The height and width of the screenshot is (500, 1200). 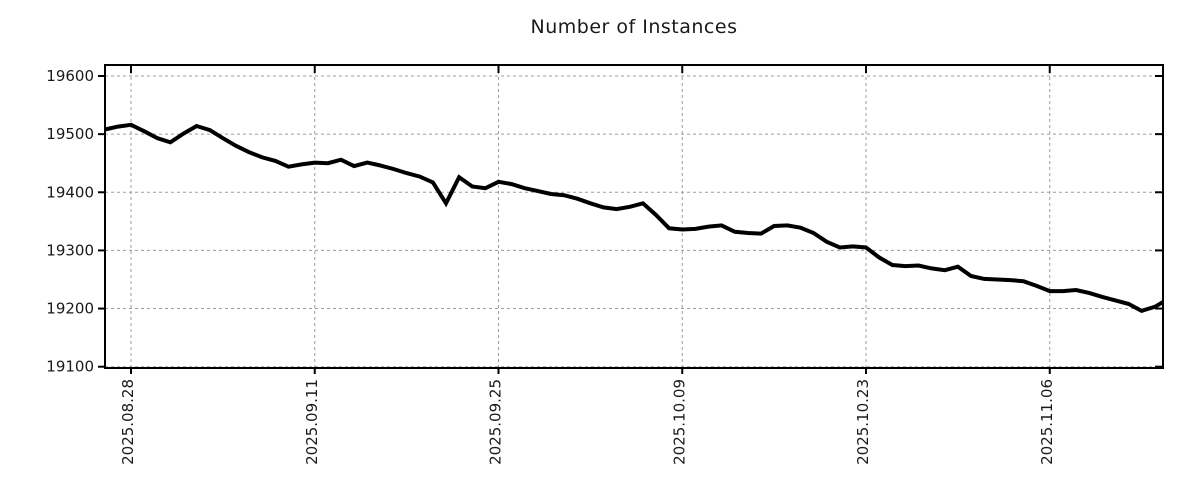 What do you see at coordinates (70, 367) in the screenshot?
I see `y-axis-label: 19100` at bounding box center [70, 367].